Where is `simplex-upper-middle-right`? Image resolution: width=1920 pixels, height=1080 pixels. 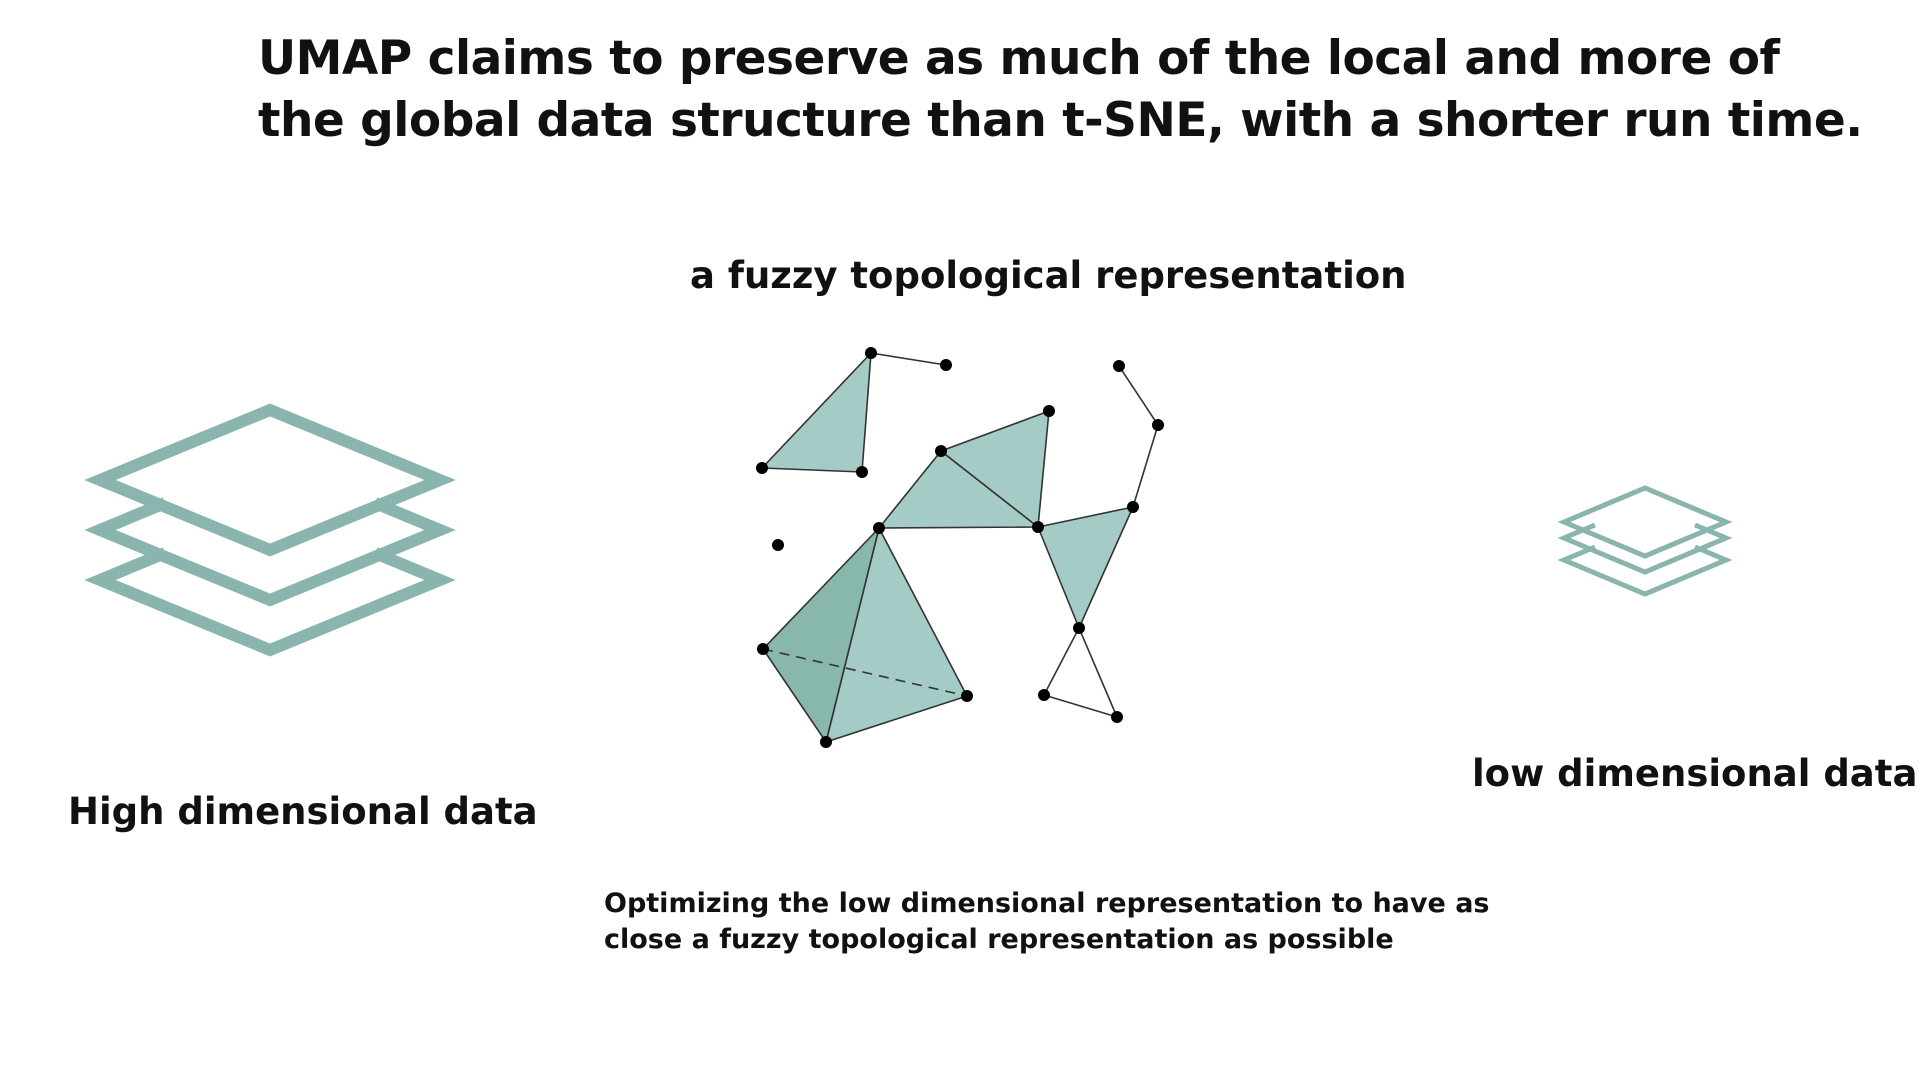
simplex-upper-middle-right is located at coordinates (995, 469).